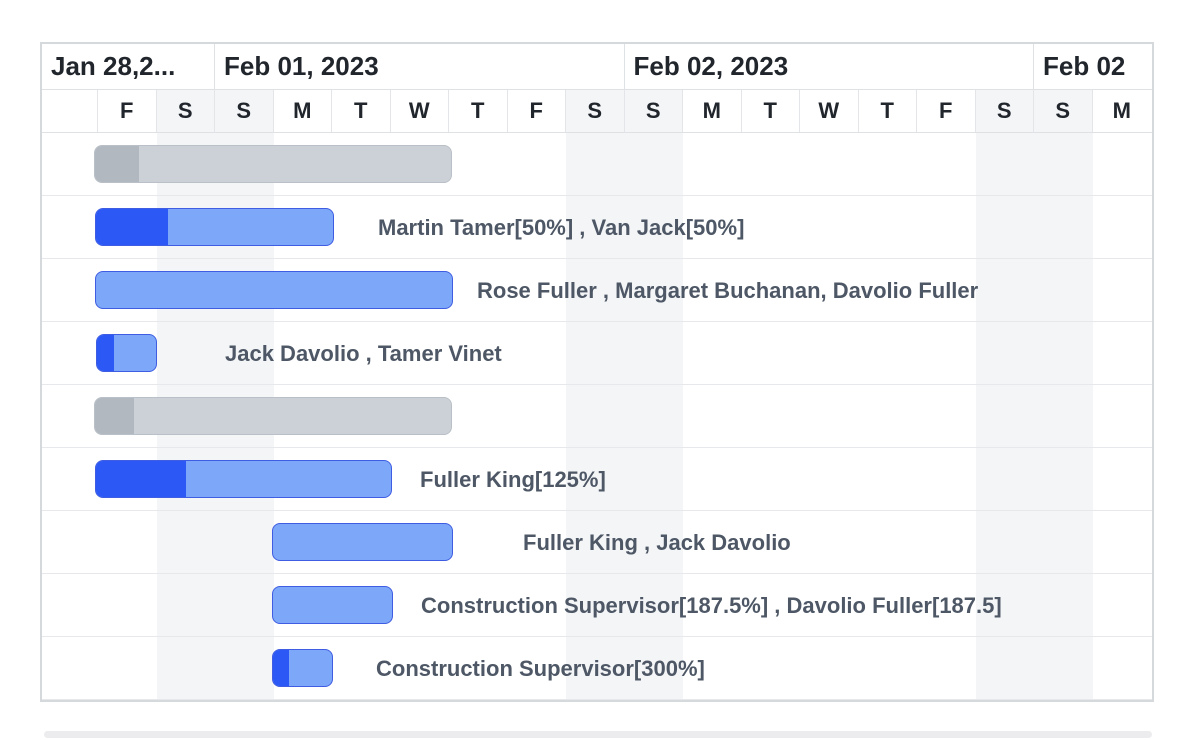 The height and width of the screenshot is (740, 1200). What do you see at coordinates (598, 734) in the screenshot?
I see `scrollbar-track` at bounding box center [598, 734].